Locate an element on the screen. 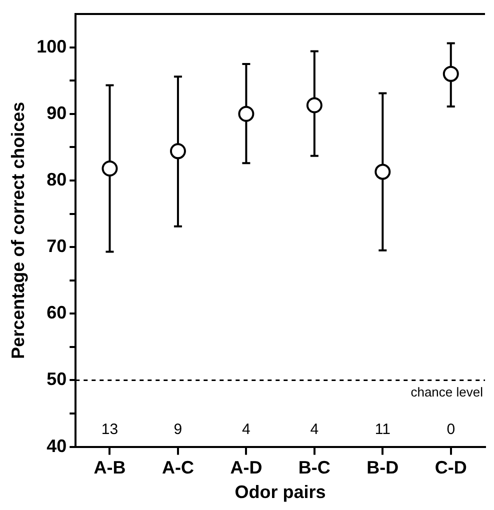 This screenshot has width=494, height=510. annotation: 11 is located at coordinates (382, 429).